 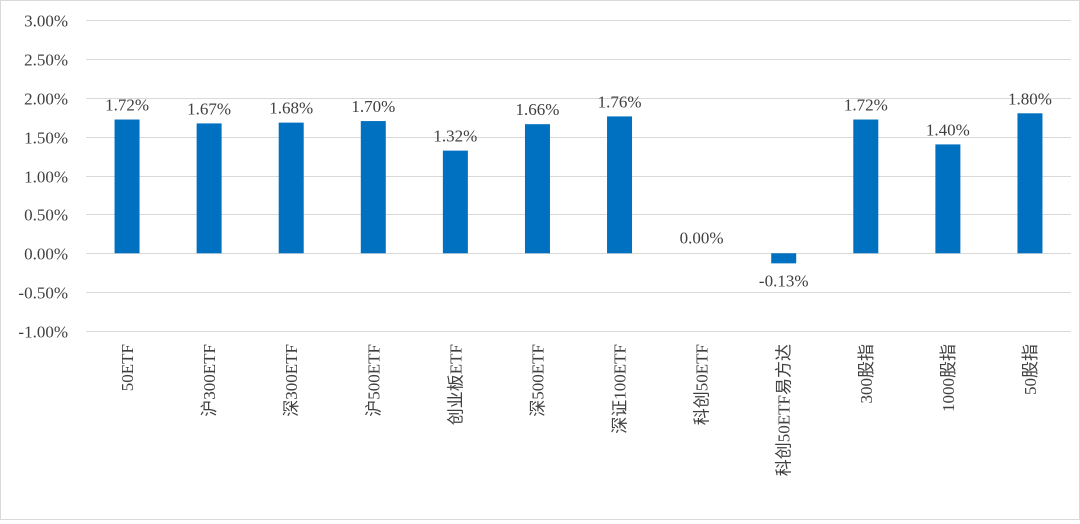 What do you see at coordinates (948, 378) in the screenshot?
I see `category-label: 1000股指` at bounding box center [948, 378].